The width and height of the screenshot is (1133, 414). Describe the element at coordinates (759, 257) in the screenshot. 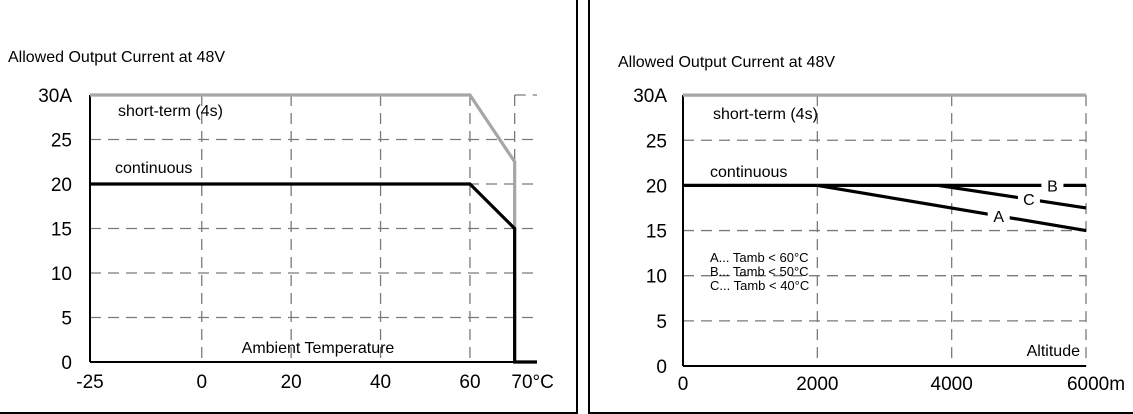

I see `legend-note: A... Tamb < 60°C` at that location.